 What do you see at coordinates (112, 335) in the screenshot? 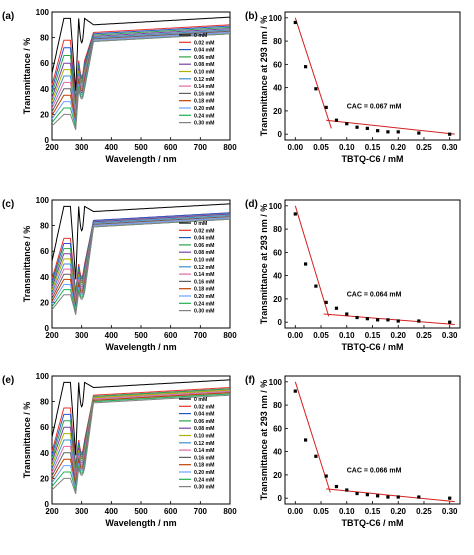
I see `x-tick-label: 400` at bounding box center [112, 335].